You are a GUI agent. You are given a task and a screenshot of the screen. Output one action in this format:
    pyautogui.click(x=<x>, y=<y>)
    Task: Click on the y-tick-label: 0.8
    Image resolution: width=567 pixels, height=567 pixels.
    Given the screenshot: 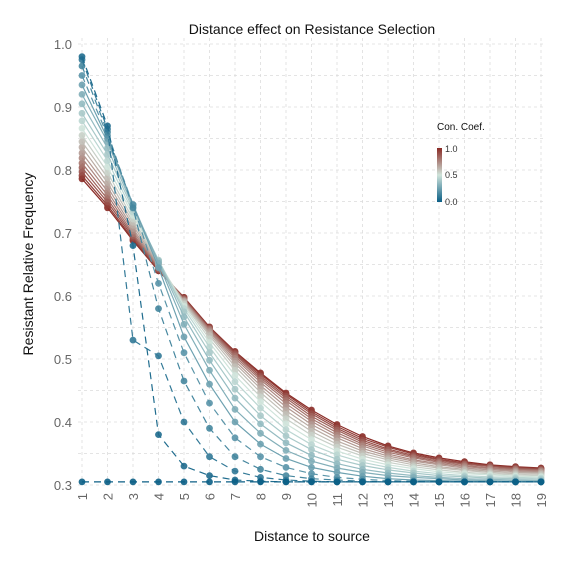 What is the action you would take?
    pyautogui.click(x=63, y=170)
    